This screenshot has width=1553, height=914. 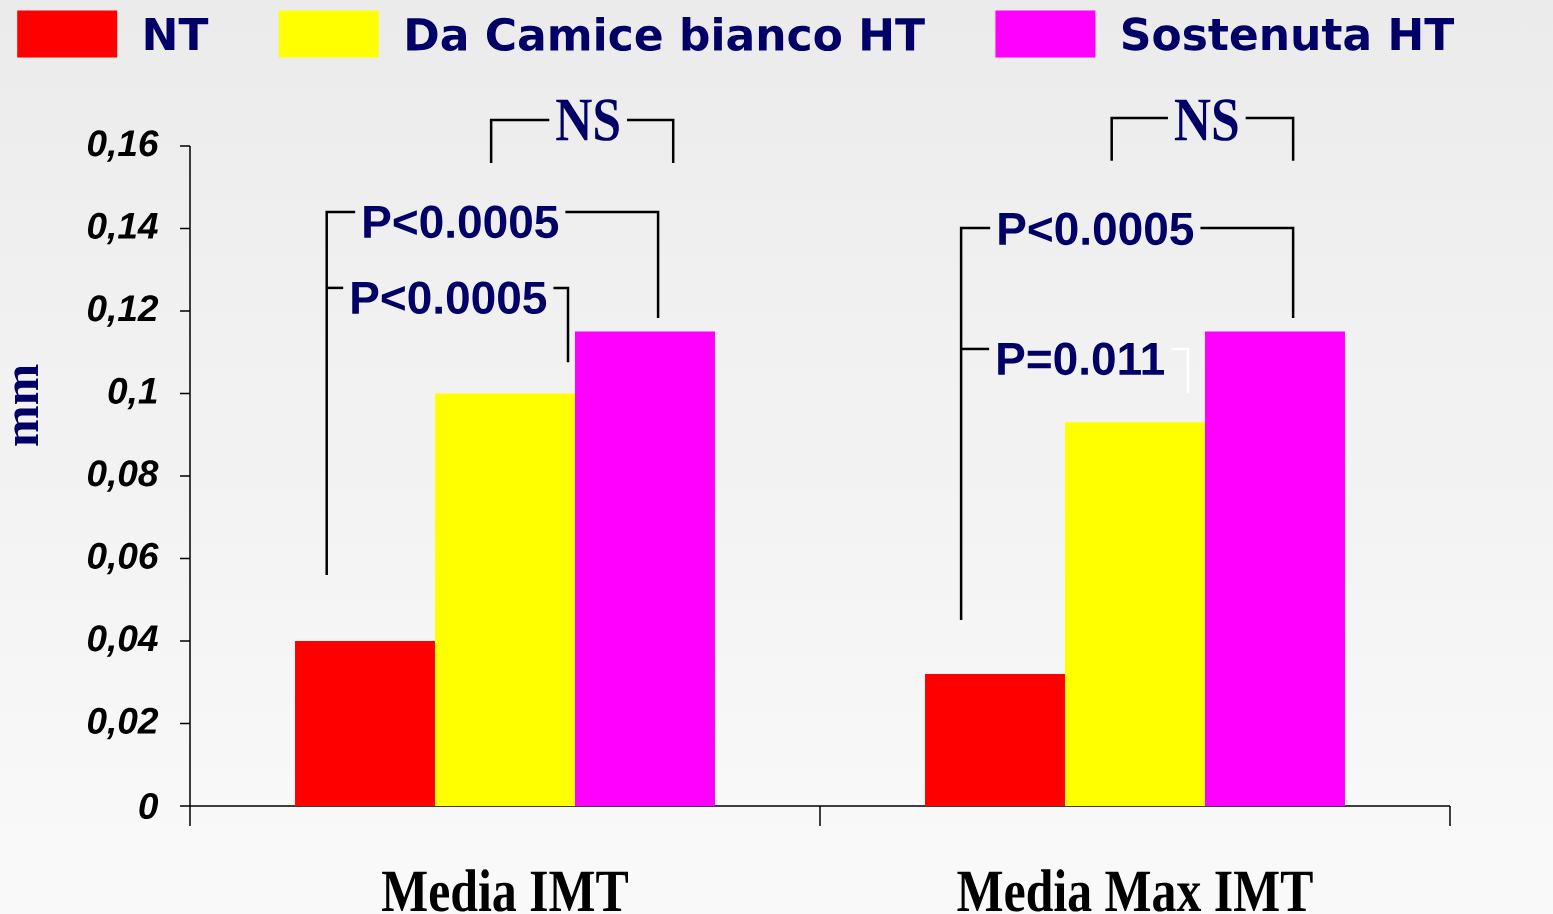 I want to click on y-tick-label: 0,16, so click(x=123, y=146).